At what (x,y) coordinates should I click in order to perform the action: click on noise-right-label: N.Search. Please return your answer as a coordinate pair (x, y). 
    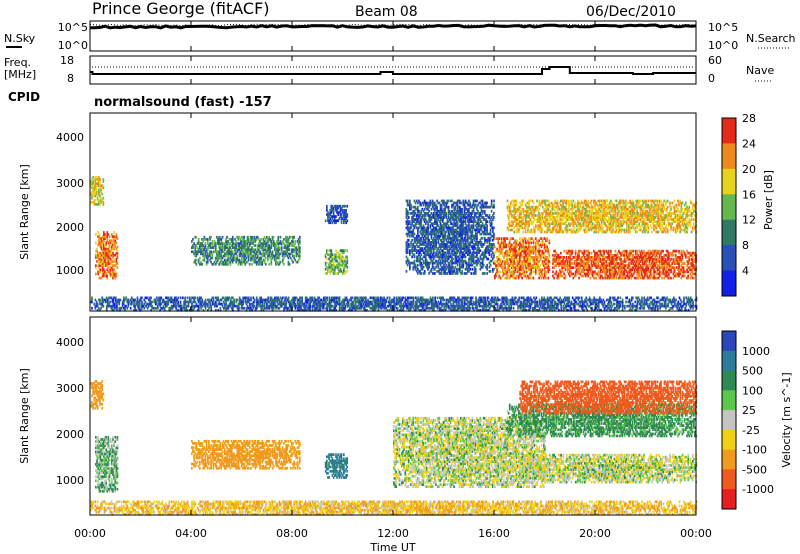
    Looking at the image, I should click on (771, 38).